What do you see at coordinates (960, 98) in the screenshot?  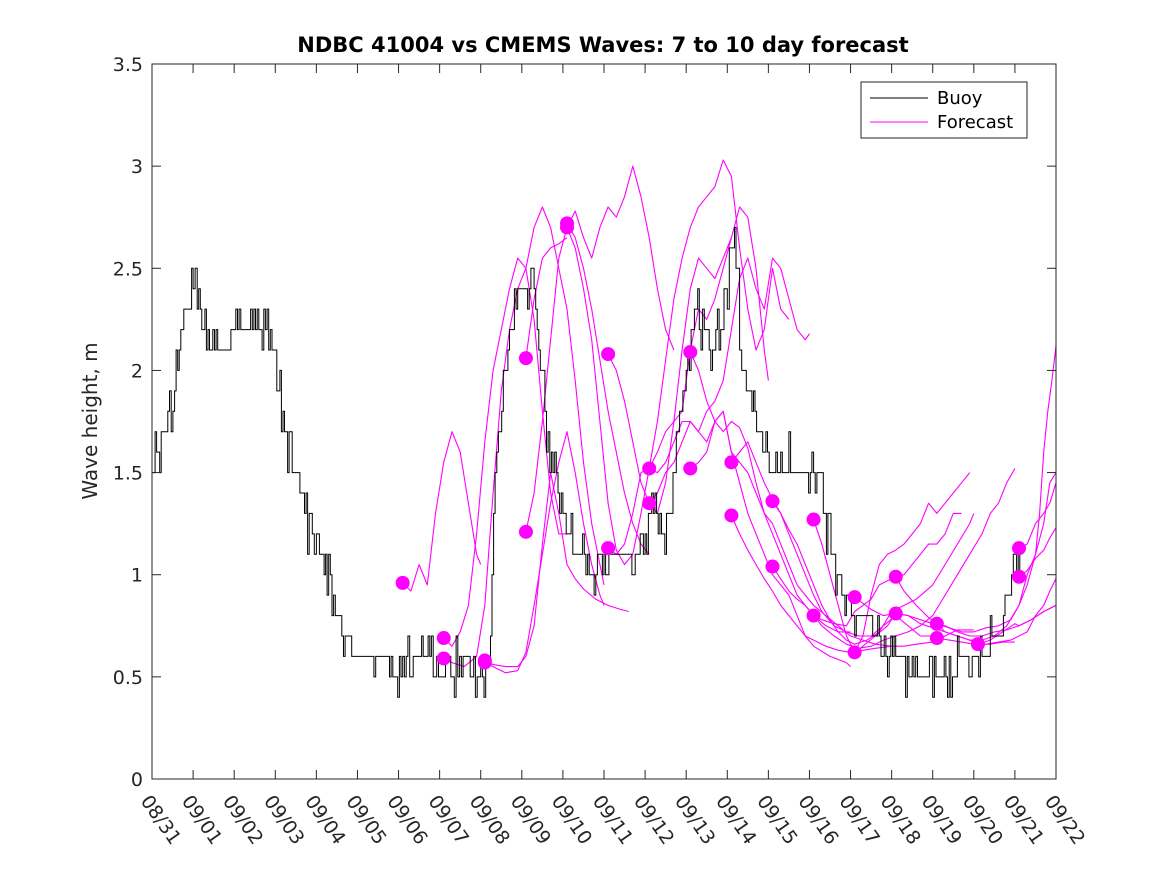 I see `legend-buoy-label: Buoy` at bounding box center [960, 98].